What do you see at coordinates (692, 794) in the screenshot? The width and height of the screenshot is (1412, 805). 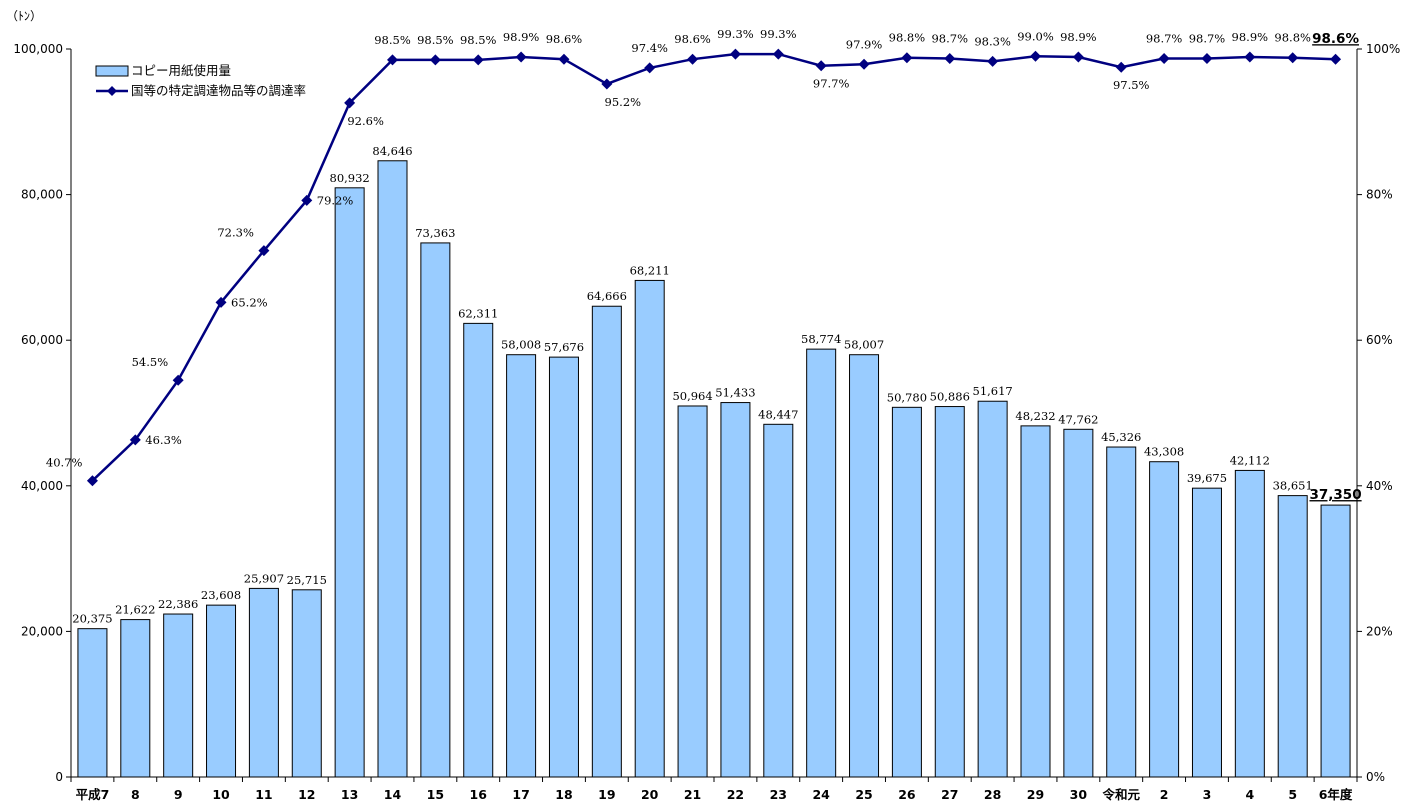 I see `category-label: 21` at bounding box center [692, 794].